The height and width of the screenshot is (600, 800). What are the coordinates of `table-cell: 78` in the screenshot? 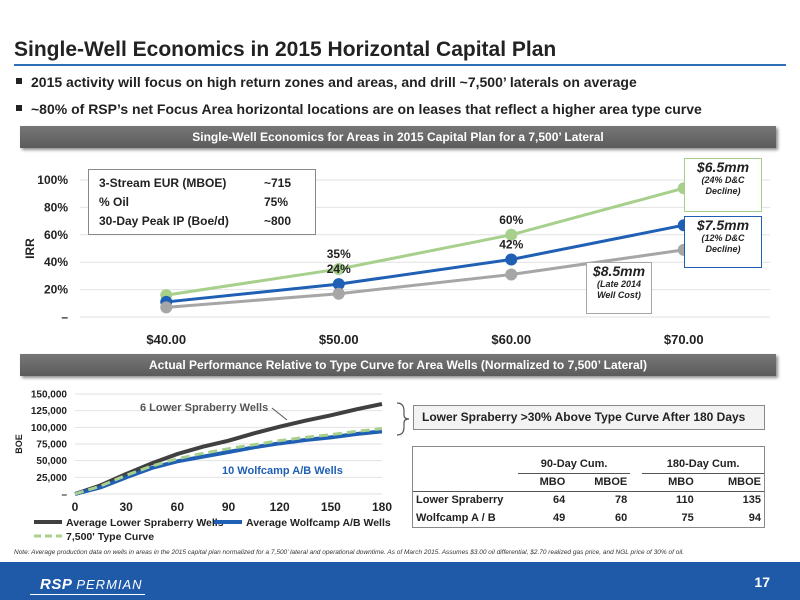 It's located at (621, 500).